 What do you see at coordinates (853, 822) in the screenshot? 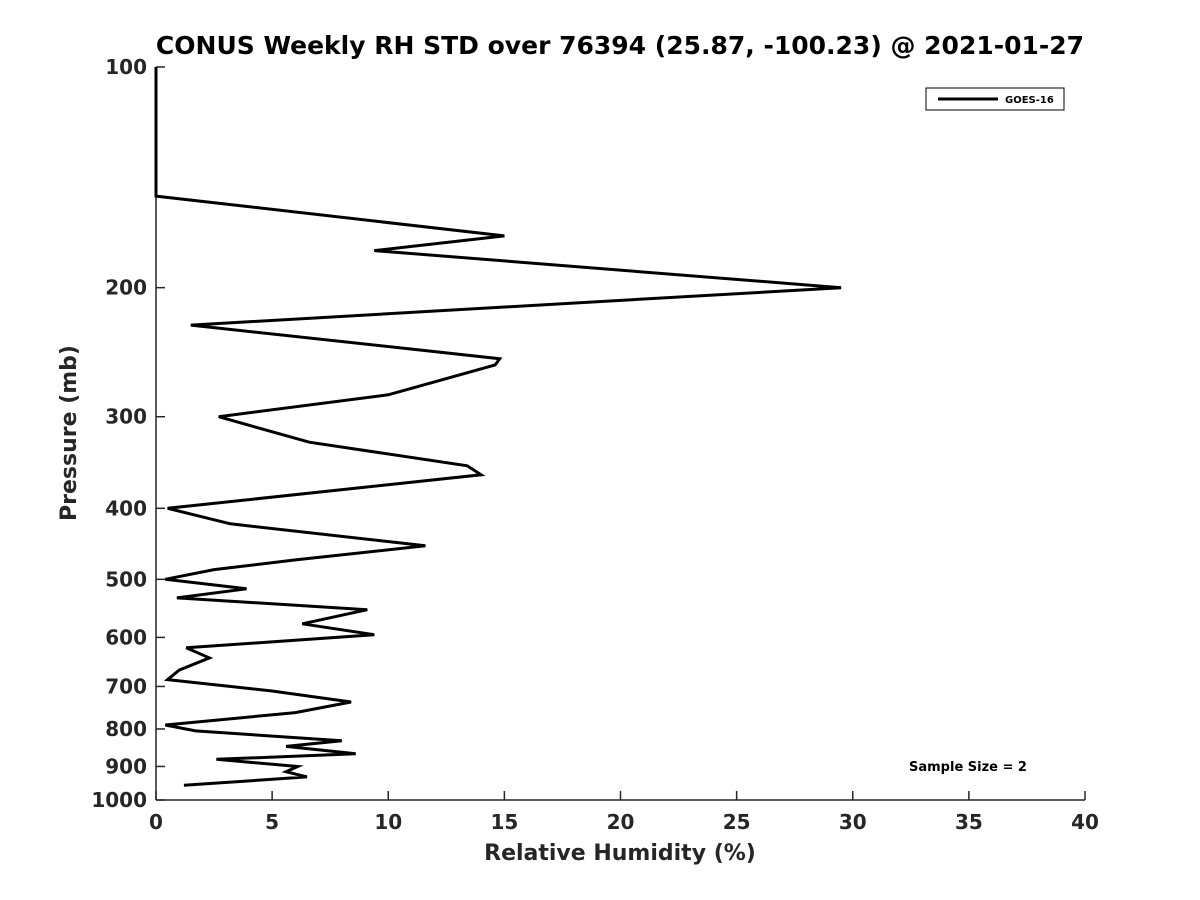
I see `x-tick-label: 30` at bounding box center [853, 822].